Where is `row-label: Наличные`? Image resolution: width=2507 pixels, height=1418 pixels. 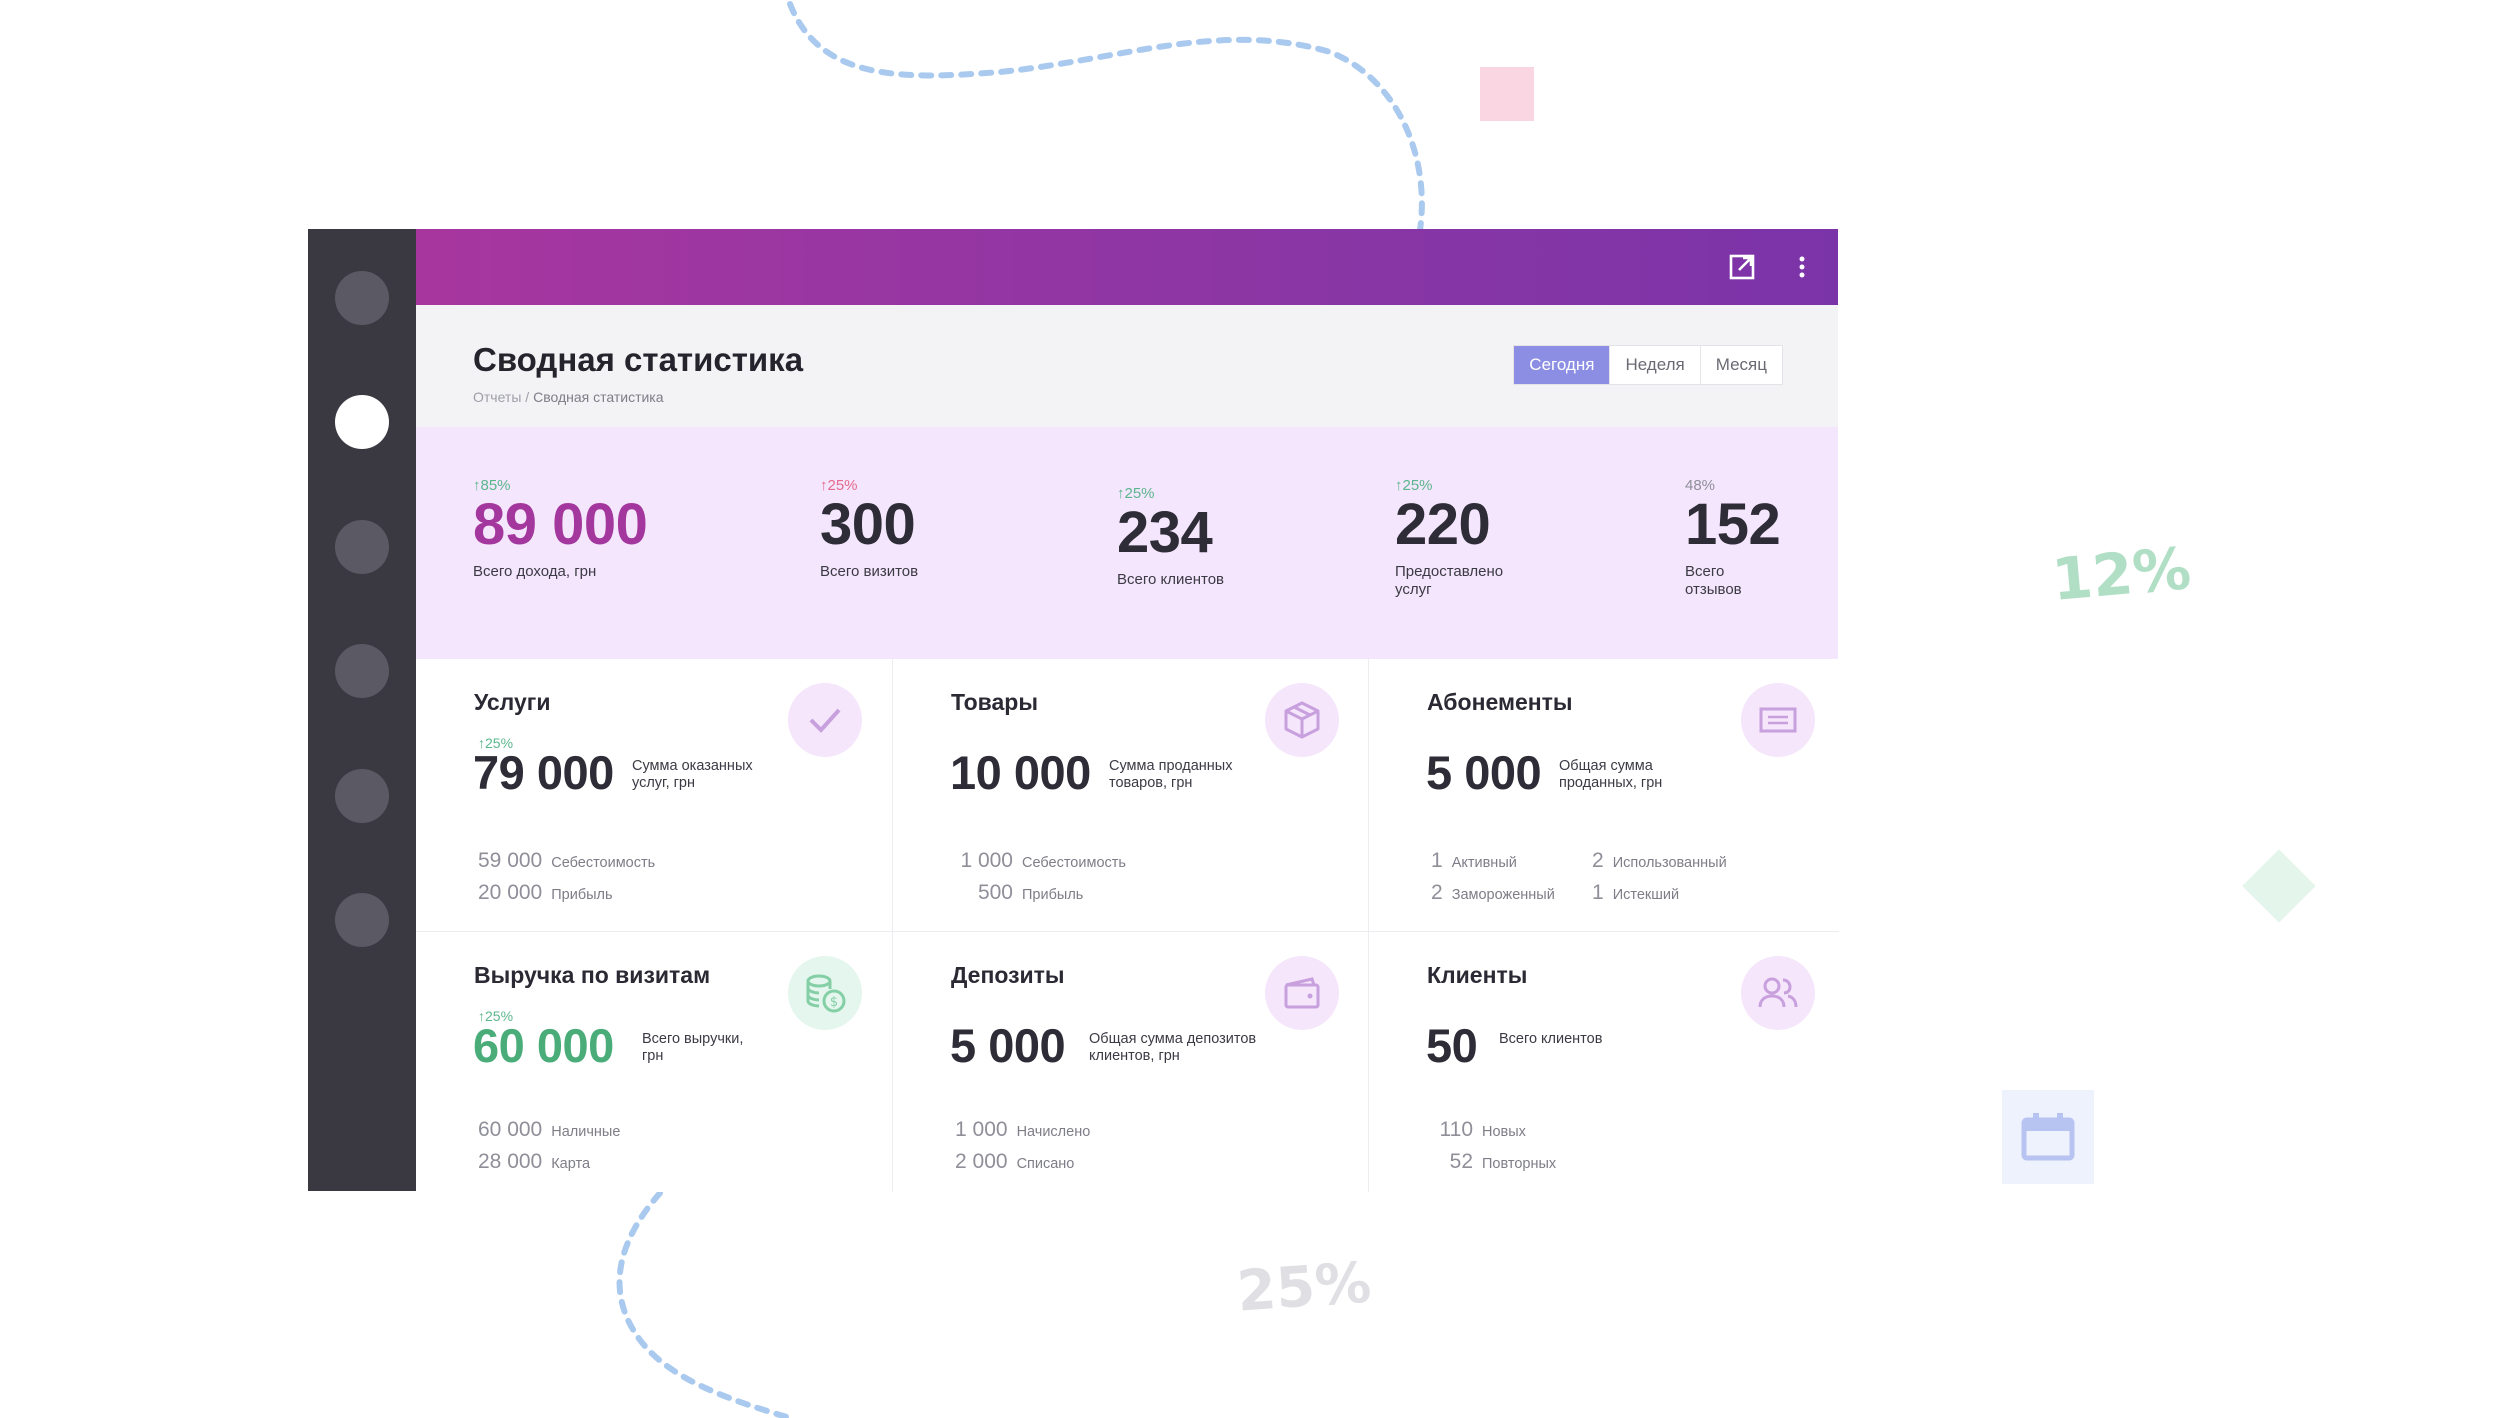
row-label: Наличные is located at coordinates (586, 1132).